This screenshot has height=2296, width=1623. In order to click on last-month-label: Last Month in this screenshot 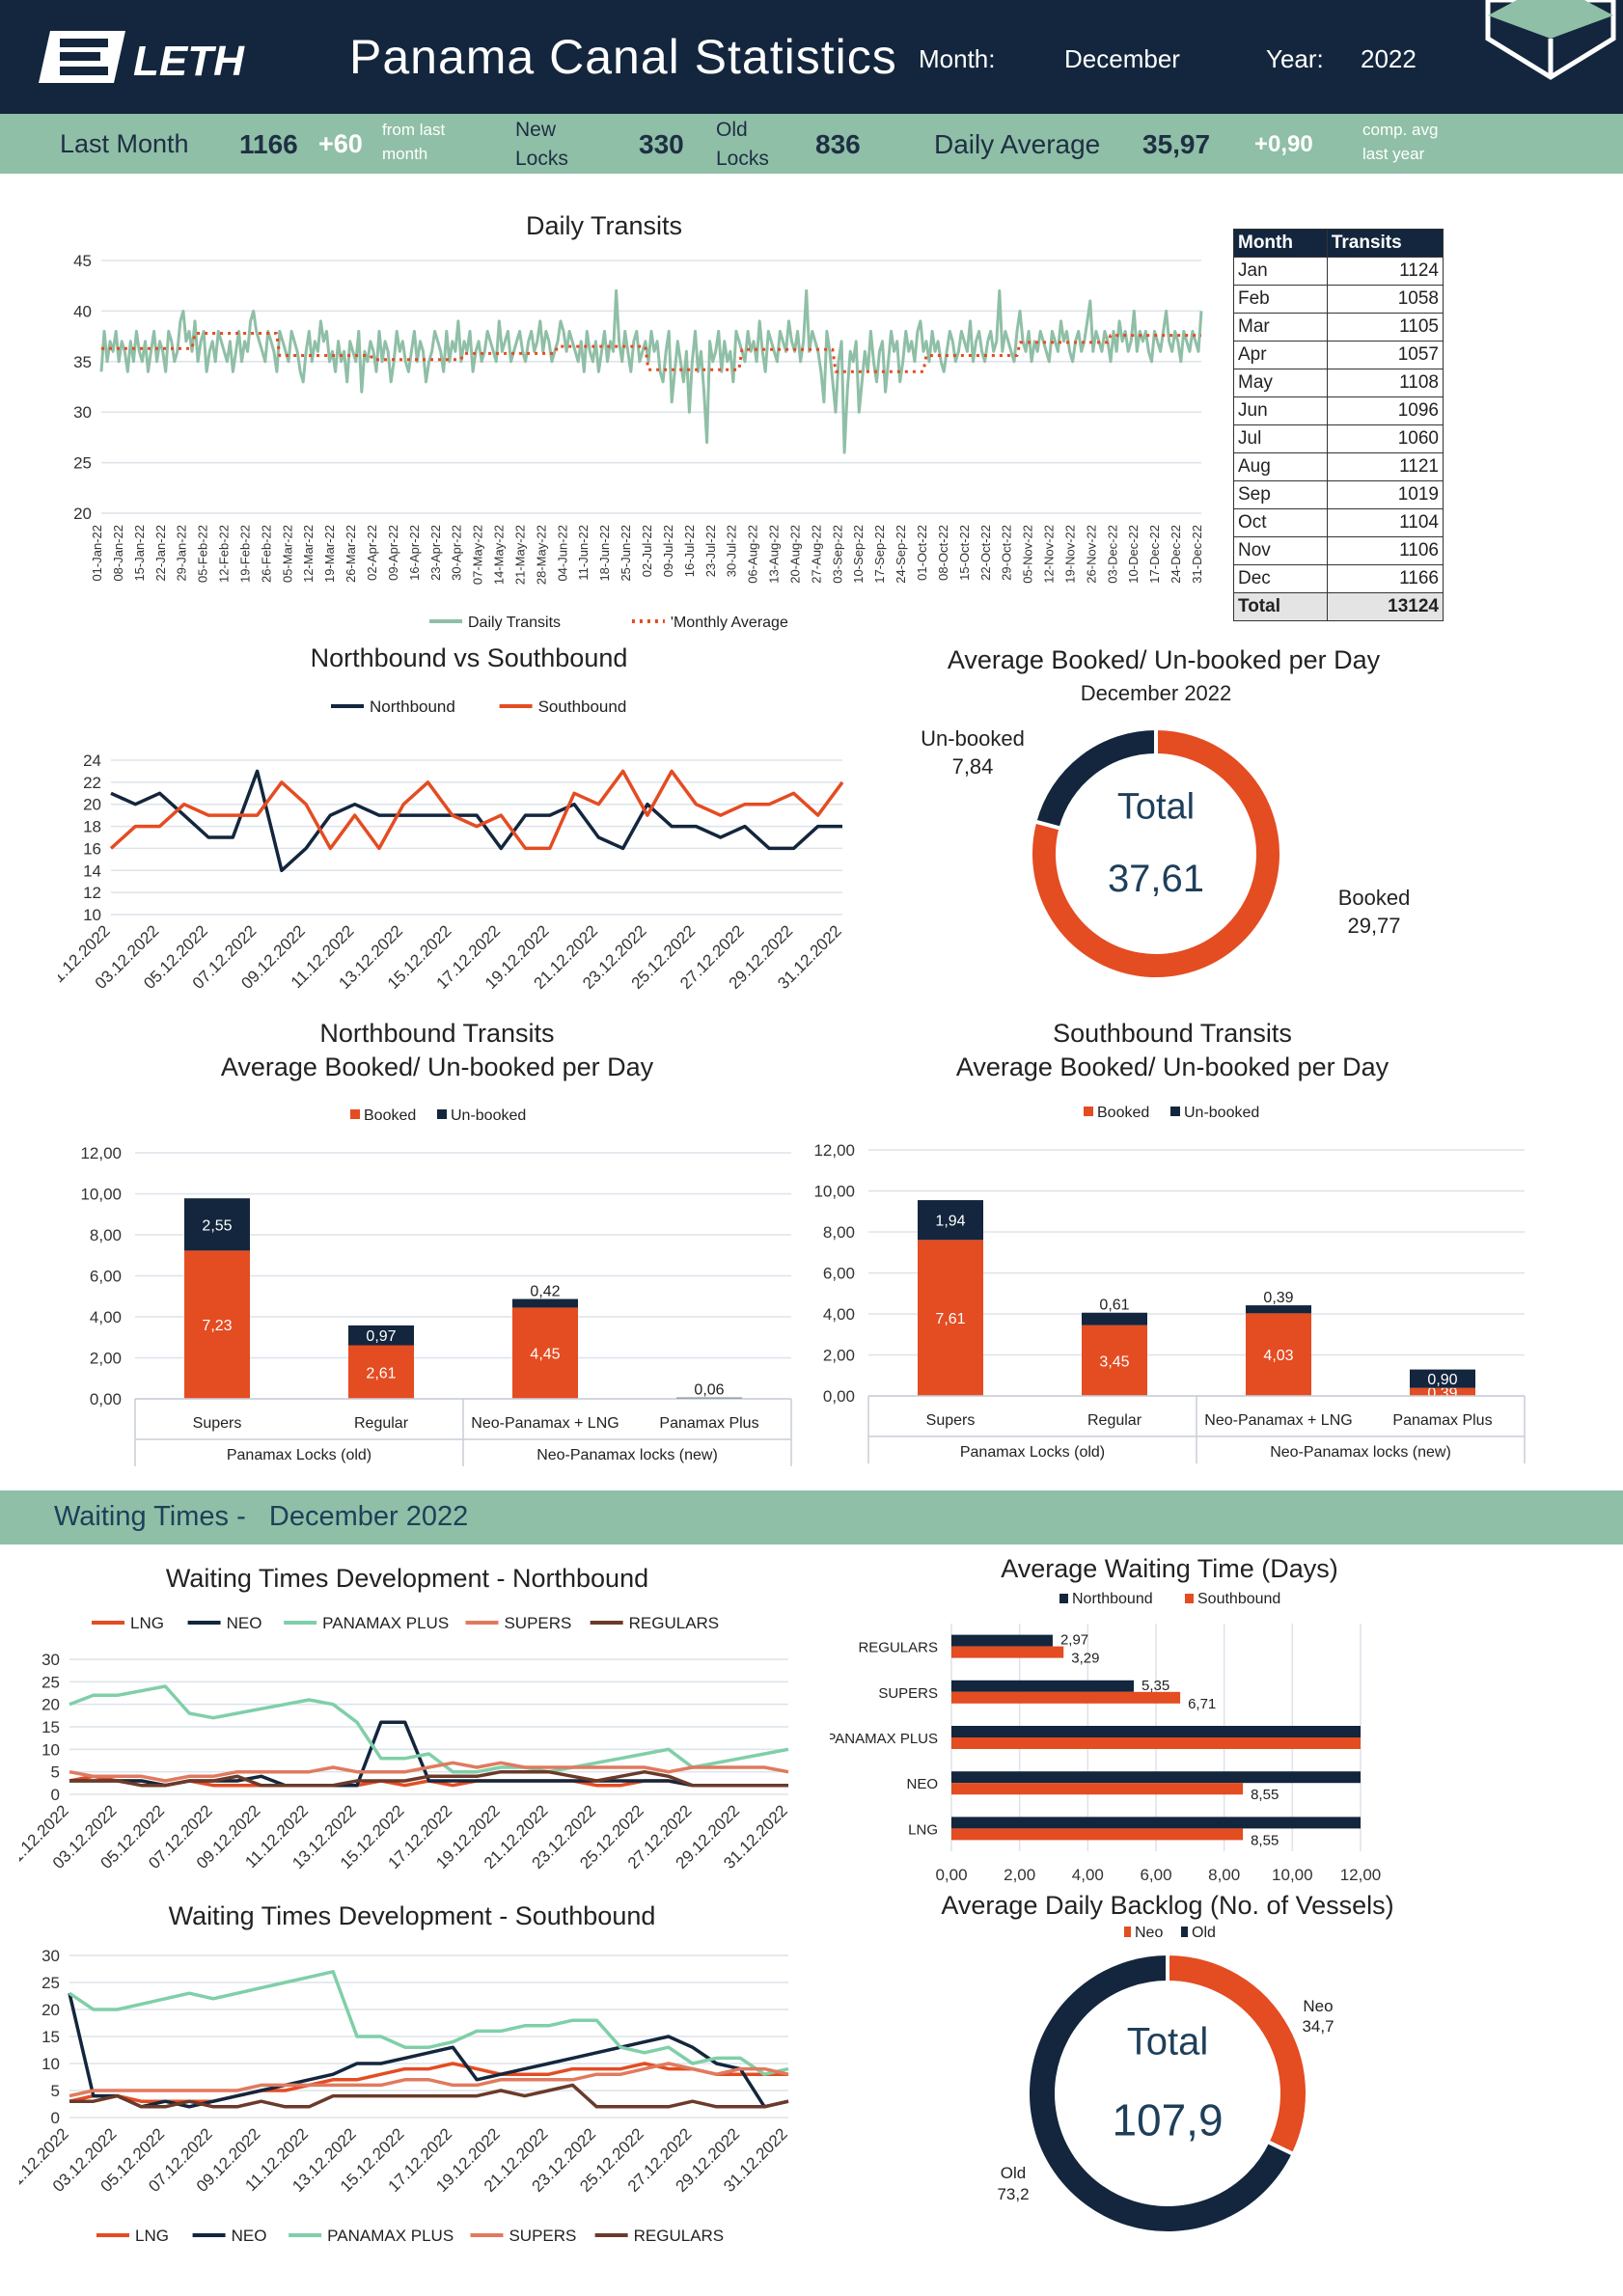, I will do `click(125, 143)`.